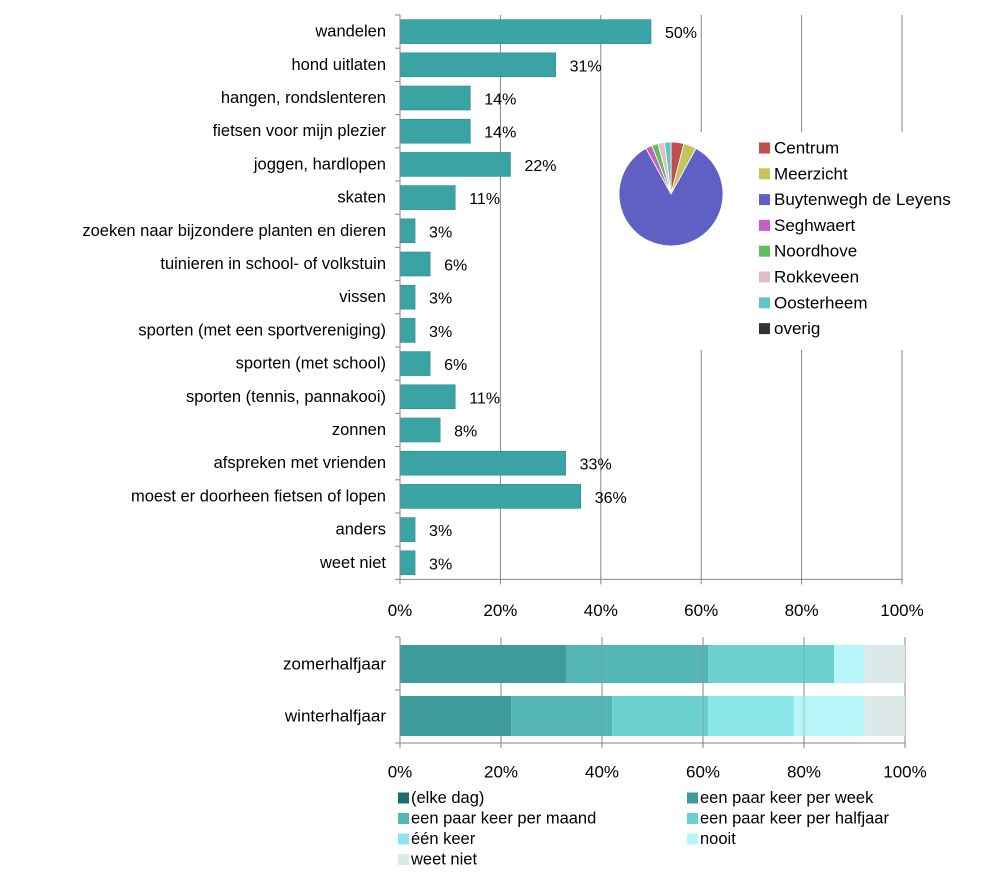  I want to click on legend-label: nooit, so click(718, 839).